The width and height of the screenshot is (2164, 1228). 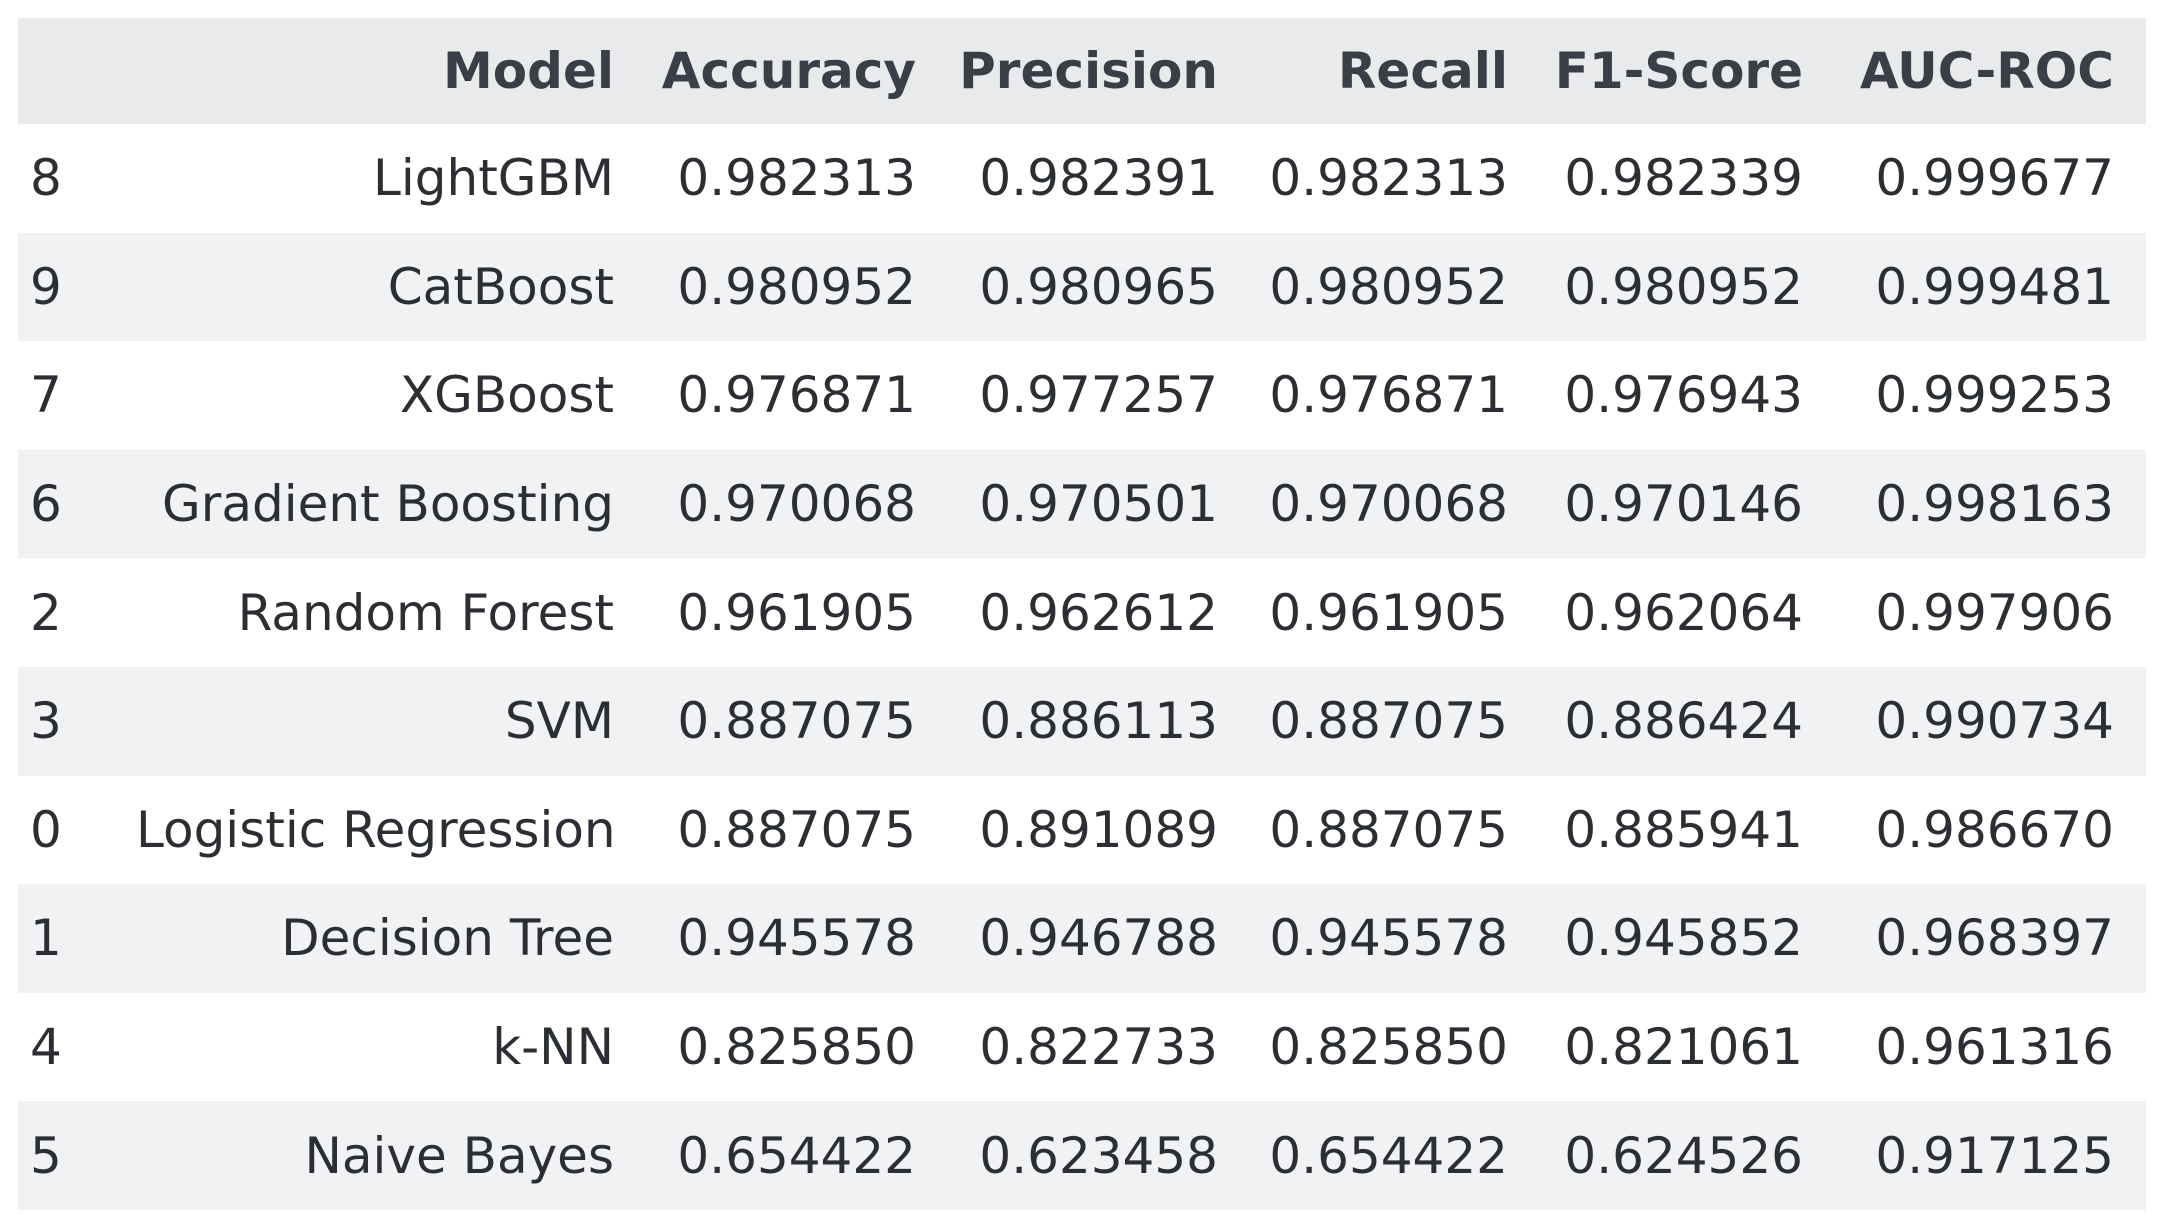 What do you see at coordinates (1994, 178) in the screenshot?
I see `auc-roc-value: 0.999677` at bounding box center [1994, 178].